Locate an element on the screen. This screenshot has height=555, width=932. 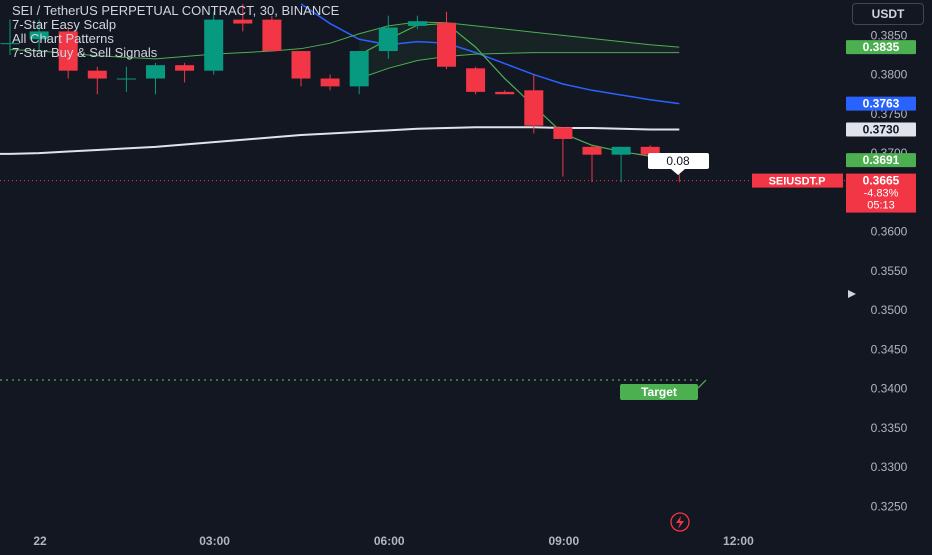
signal-callout-text: 0.08 is located at coordinates (678, 161).